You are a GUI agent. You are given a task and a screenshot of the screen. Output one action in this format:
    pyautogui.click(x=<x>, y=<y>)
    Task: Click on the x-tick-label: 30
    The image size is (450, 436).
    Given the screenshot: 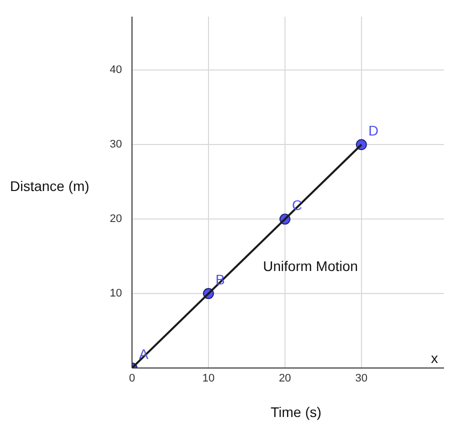 What is the action you would take?
    pyautogui.click(x=361, y=378)
    